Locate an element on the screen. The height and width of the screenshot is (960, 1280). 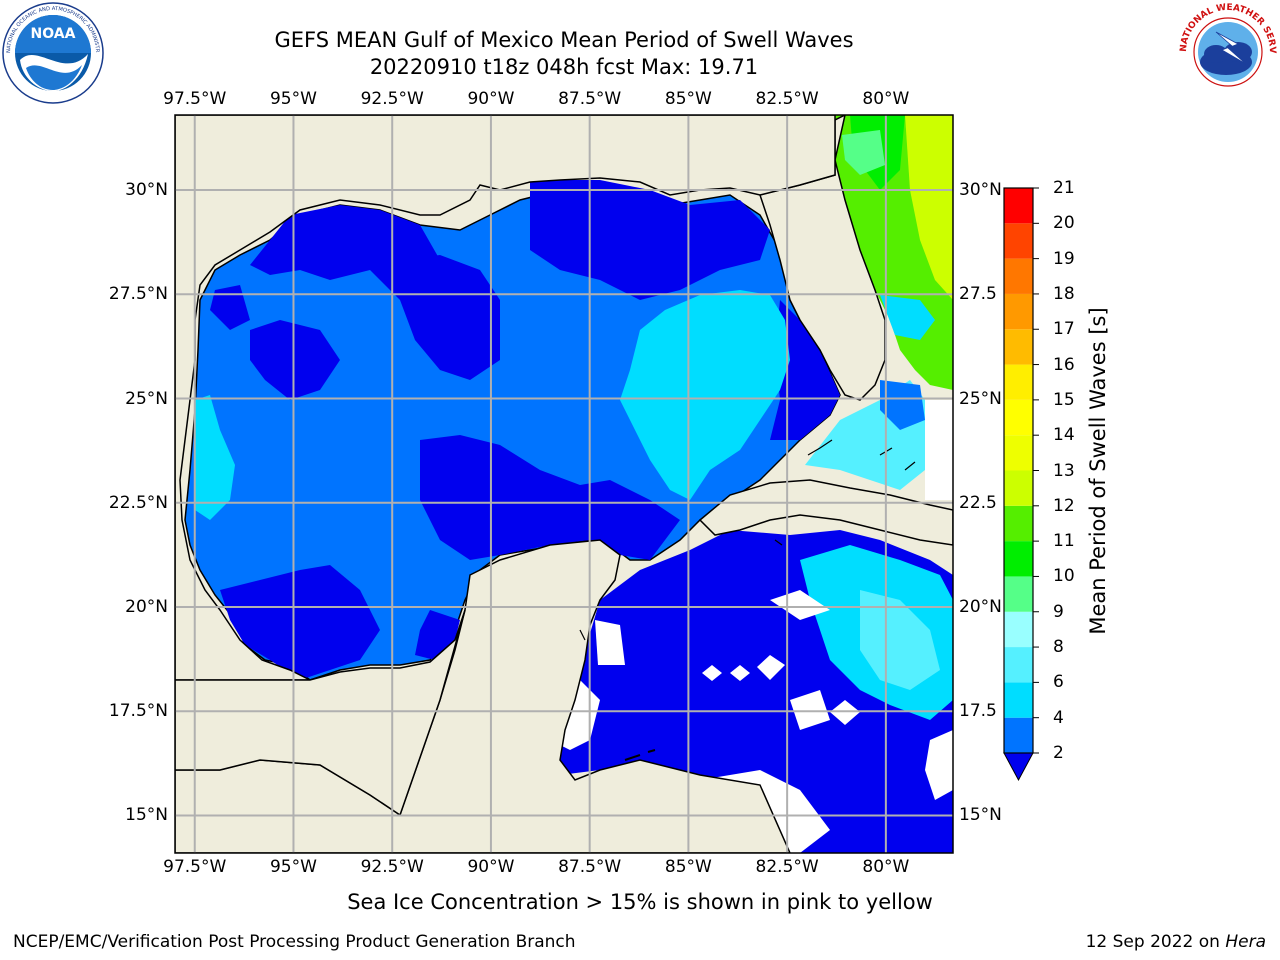
colorbar-tick-label: 12 is located at coordinates (1064, 505).